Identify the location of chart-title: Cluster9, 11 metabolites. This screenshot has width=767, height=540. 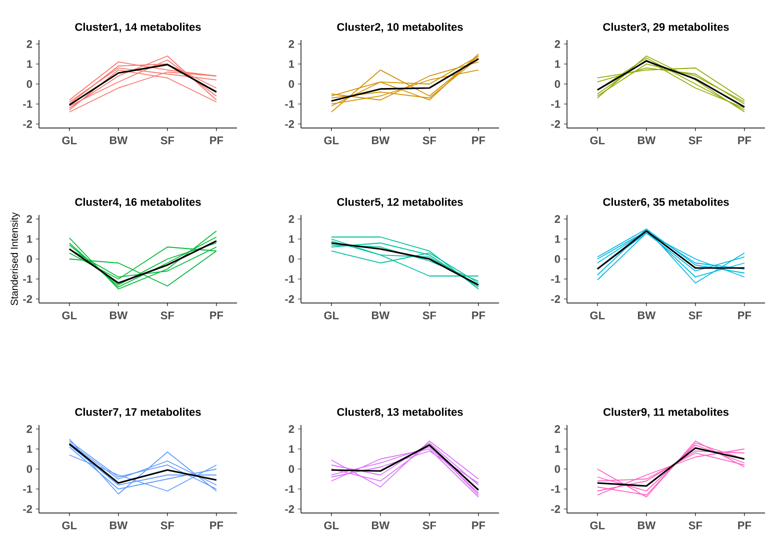
(666, 413).